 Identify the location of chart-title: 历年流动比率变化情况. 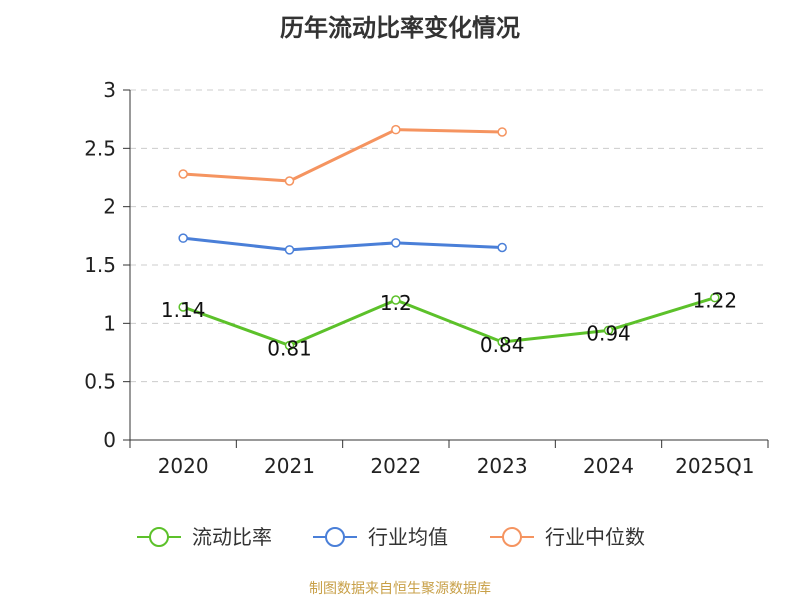
(400, 28).